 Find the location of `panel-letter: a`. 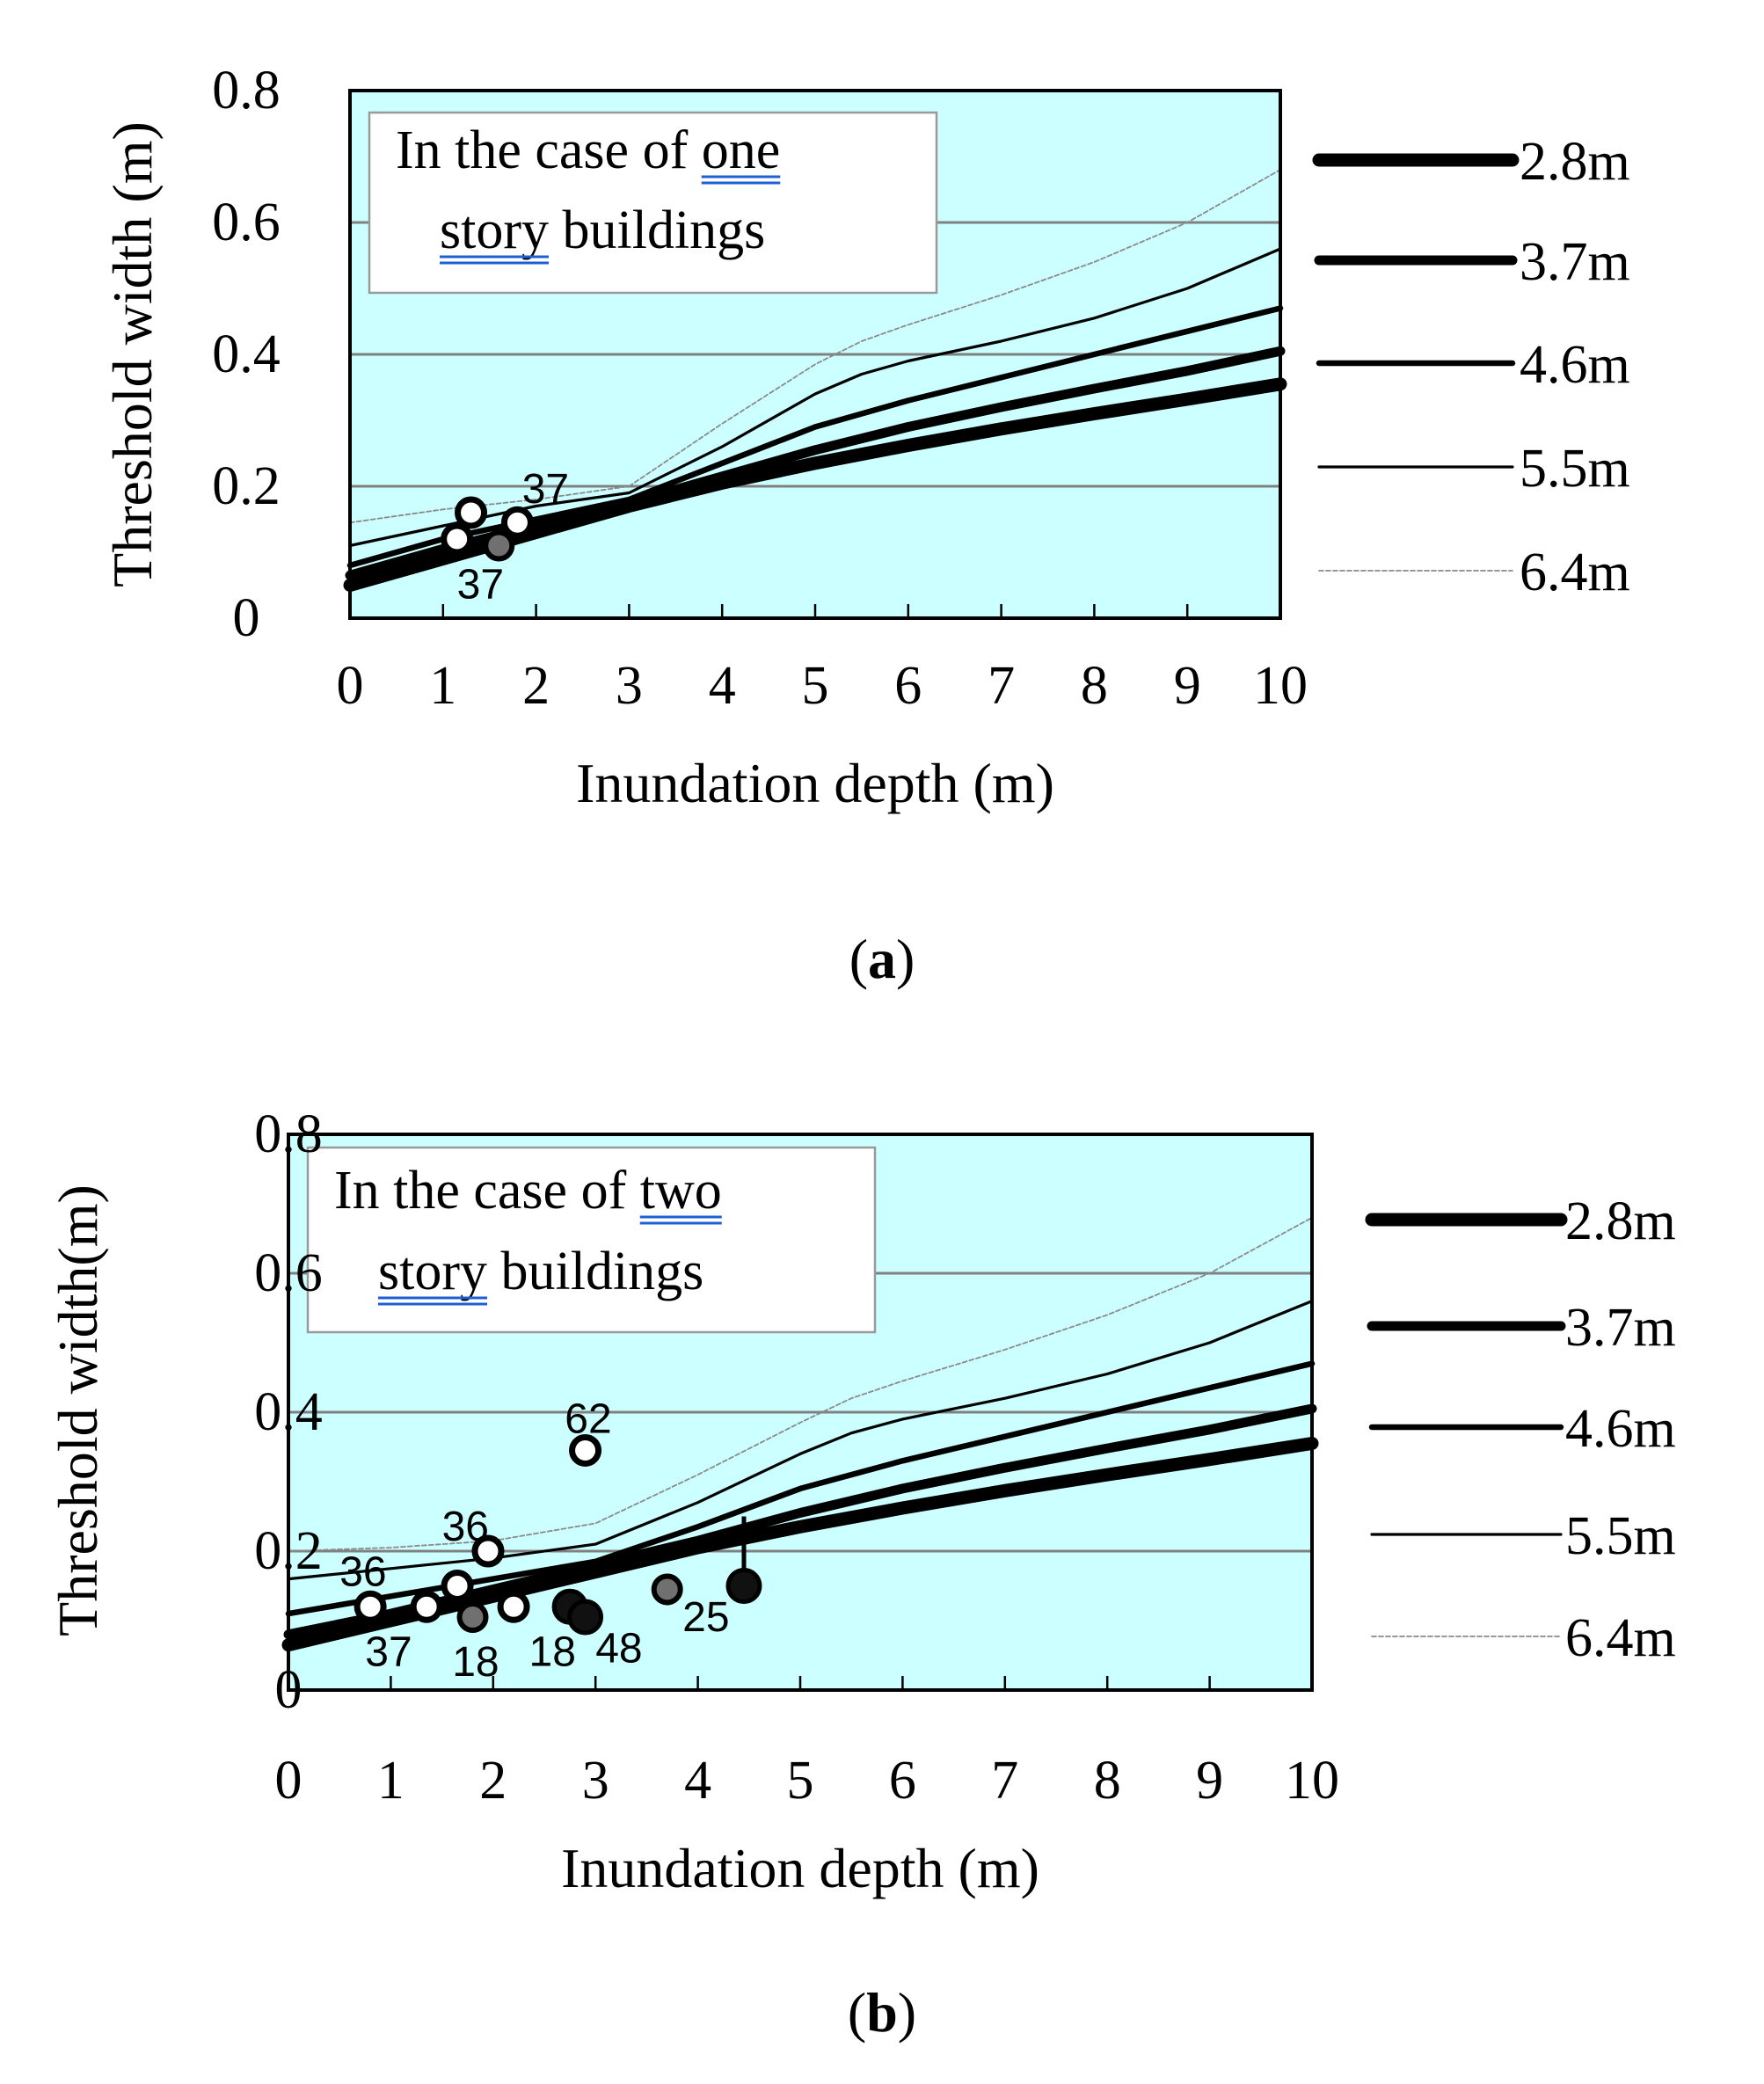

panel-letter: a is located at coordinates (882, 959).